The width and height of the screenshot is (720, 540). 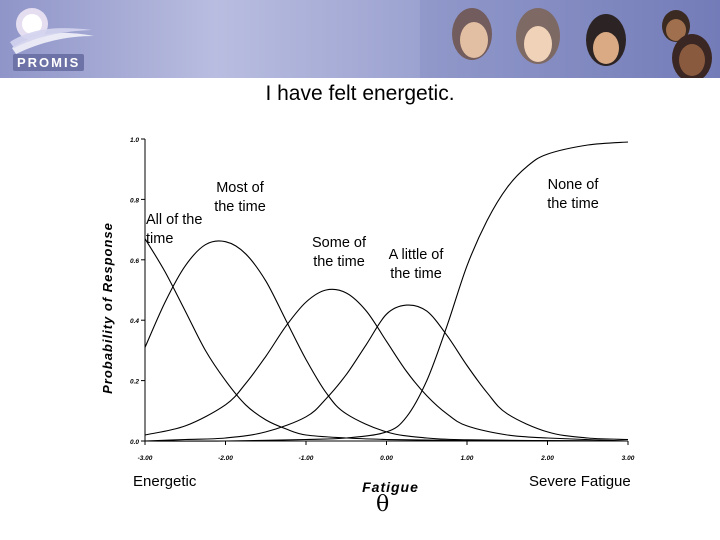 I want to click on y-tick-label: 0.8, so click(x=134, y=200).